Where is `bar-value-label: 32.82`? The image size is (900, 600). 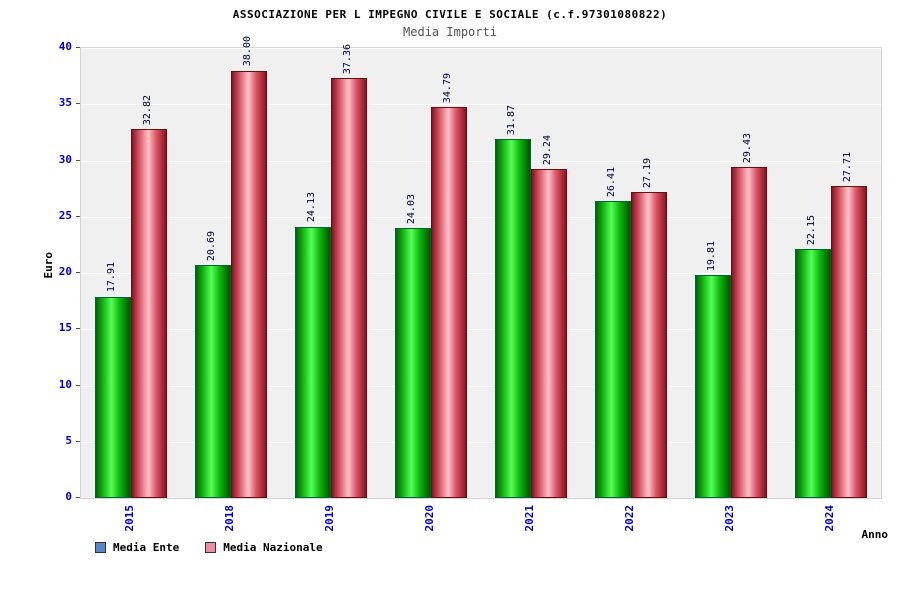 bar-value-label: 32.82 is located at coordinates (147, 109).